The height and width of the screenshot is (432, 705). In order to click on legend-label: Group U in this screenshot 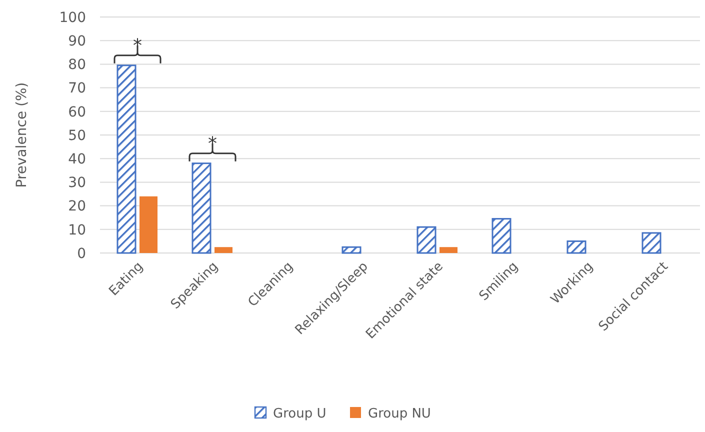, I will do `click(299, 414)`.